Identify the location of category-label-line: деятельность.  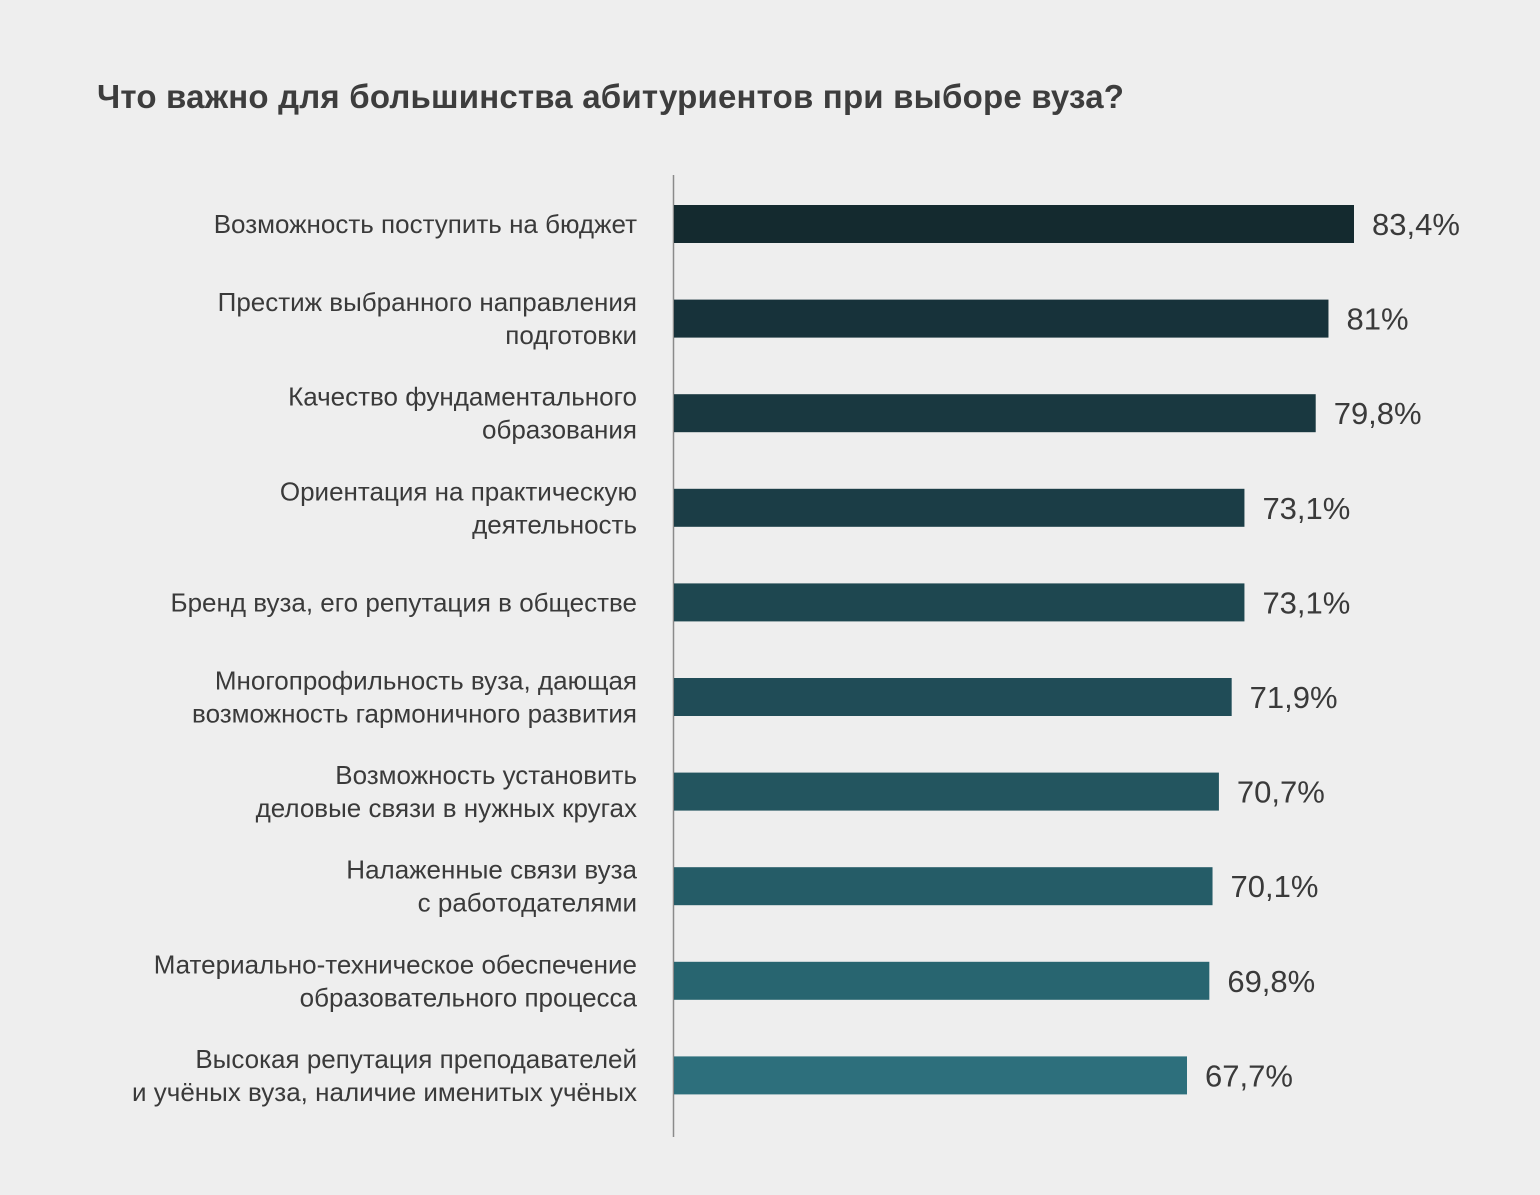
(554, 524).